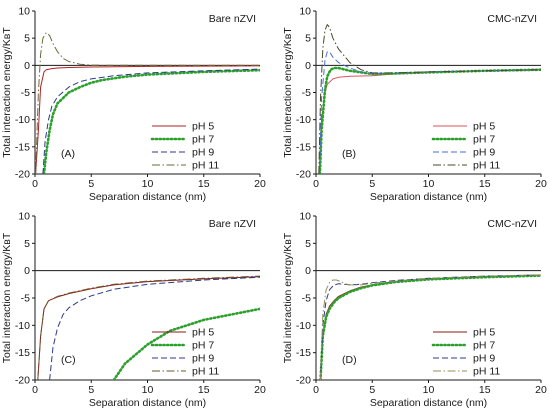 This screenshot has height=412, width=550. What do you see at coordinates (349, 360) in the screenshot?
I see `panel-letter: (D)` at bounding box center [349, 360].